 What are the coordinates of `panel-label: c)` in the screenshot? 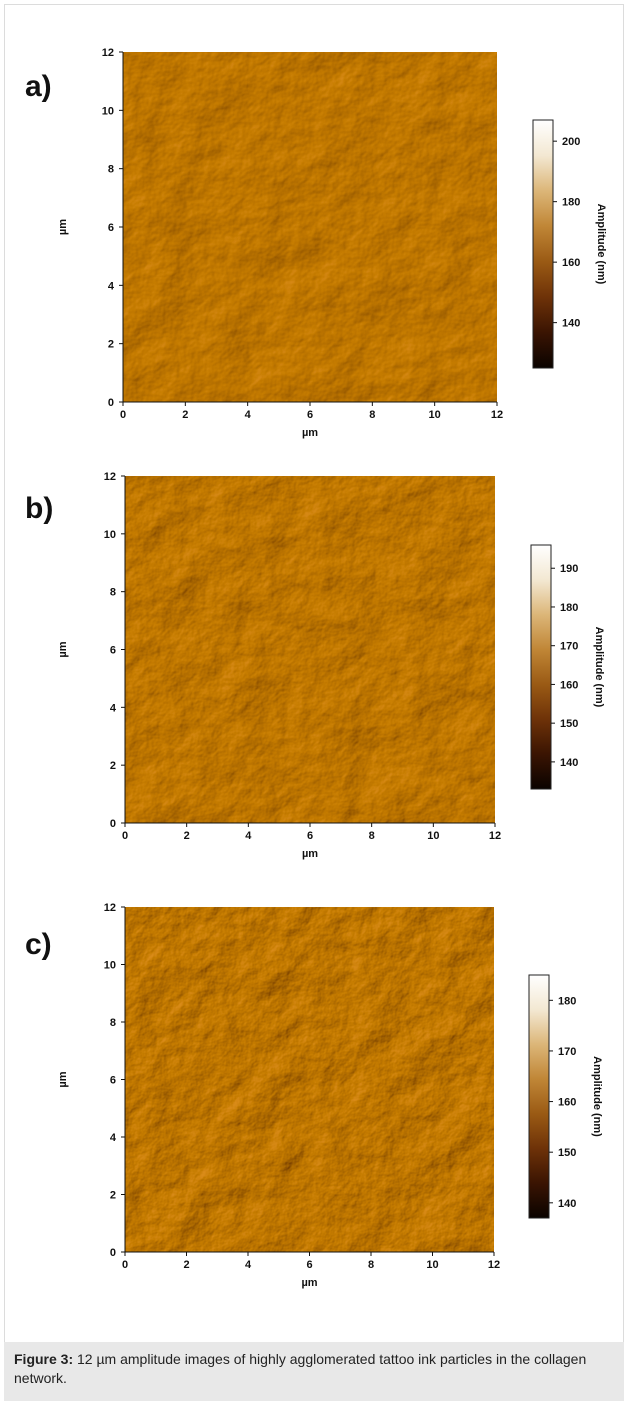 It's located at (38, 944).